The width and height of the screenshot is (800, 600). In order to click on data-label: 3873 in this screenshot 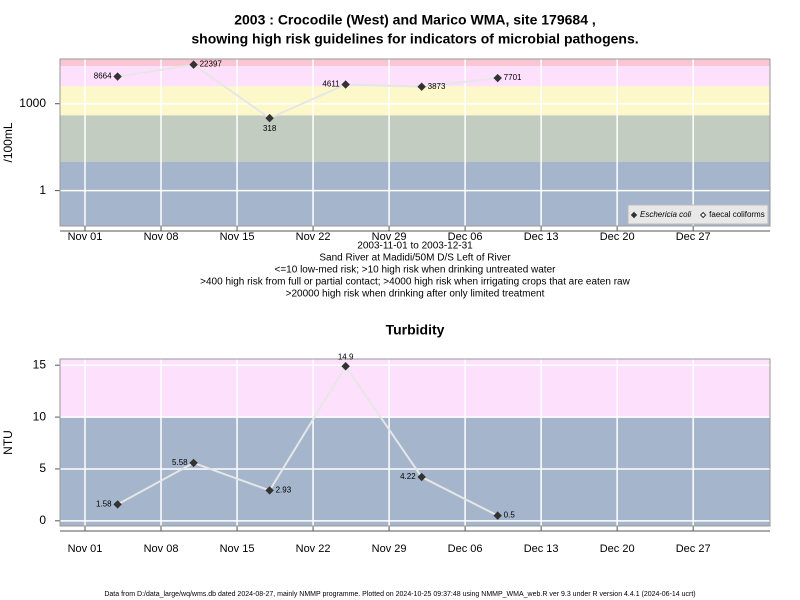, I will do `click(437, 86)`.